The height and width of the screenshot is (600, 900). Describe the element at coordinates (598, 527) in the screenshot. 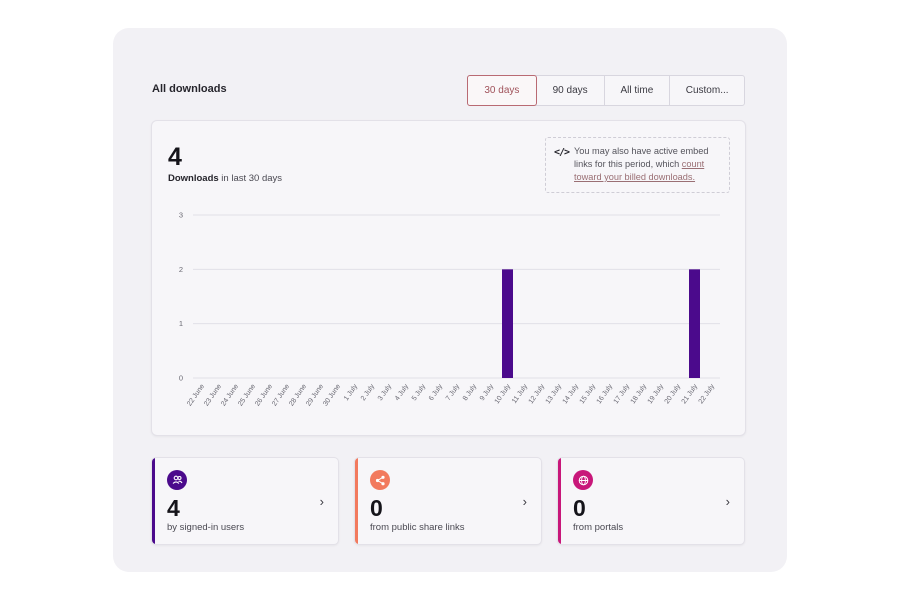

I see `card-label: from portals` at that location.